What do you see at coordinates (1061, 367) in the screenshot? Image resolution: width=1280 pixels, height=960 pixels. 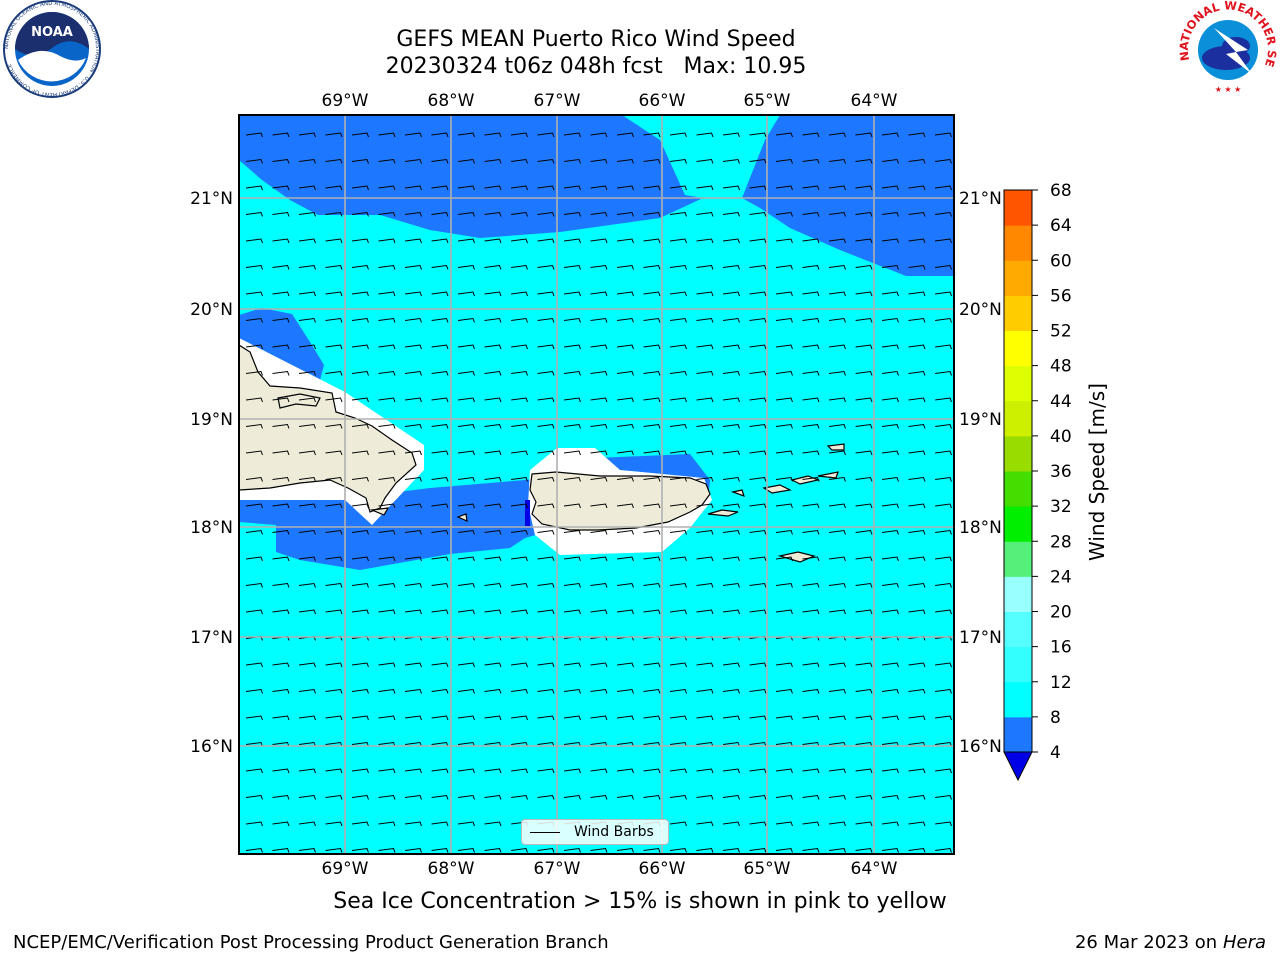 I see `colorbar-tick-label: 48` at bounding box center [1061, 367].